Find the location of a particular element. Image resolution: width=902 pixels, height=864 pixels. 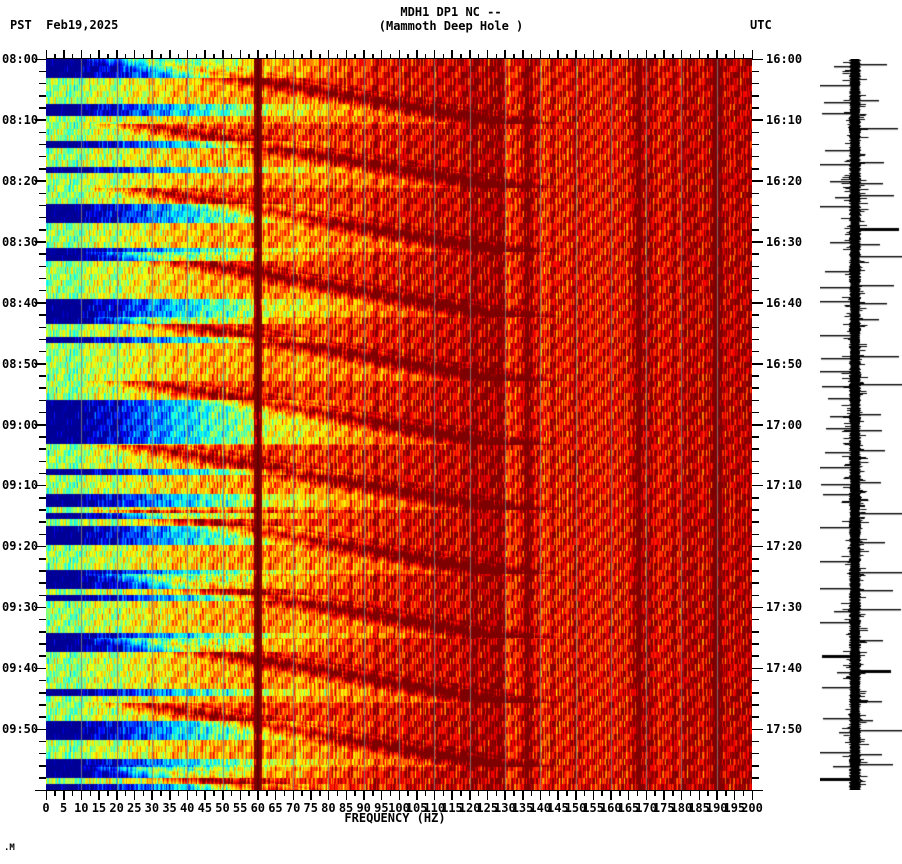

y-axis-label-left-pst: 09:20 is located at coordinates (20, 546).